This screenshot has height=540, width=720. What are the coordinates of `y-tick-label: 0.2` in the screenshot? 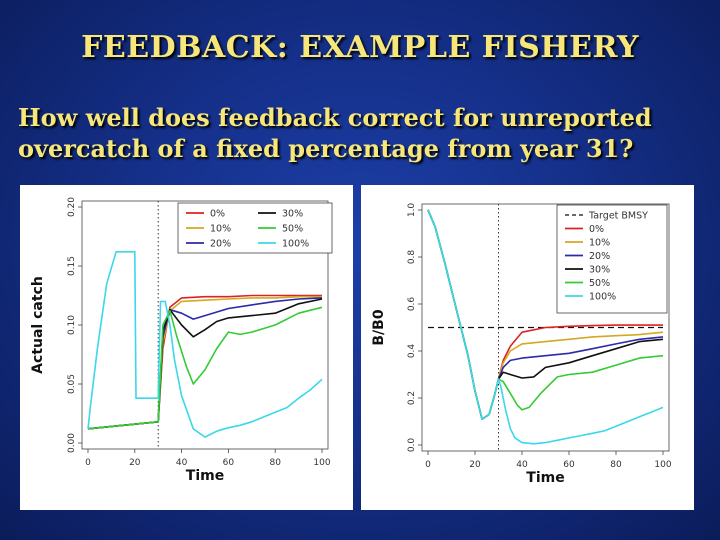 It's located at (412, 398).